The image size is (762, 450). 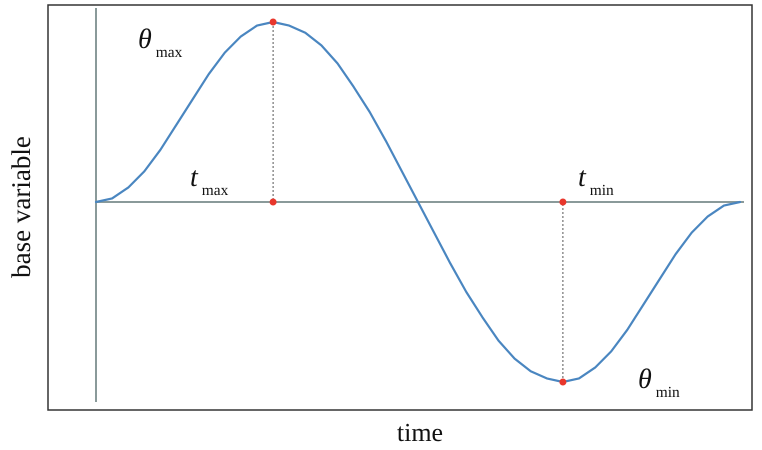 I want to click on x-axis-title: time, so click(x=420, y=432).